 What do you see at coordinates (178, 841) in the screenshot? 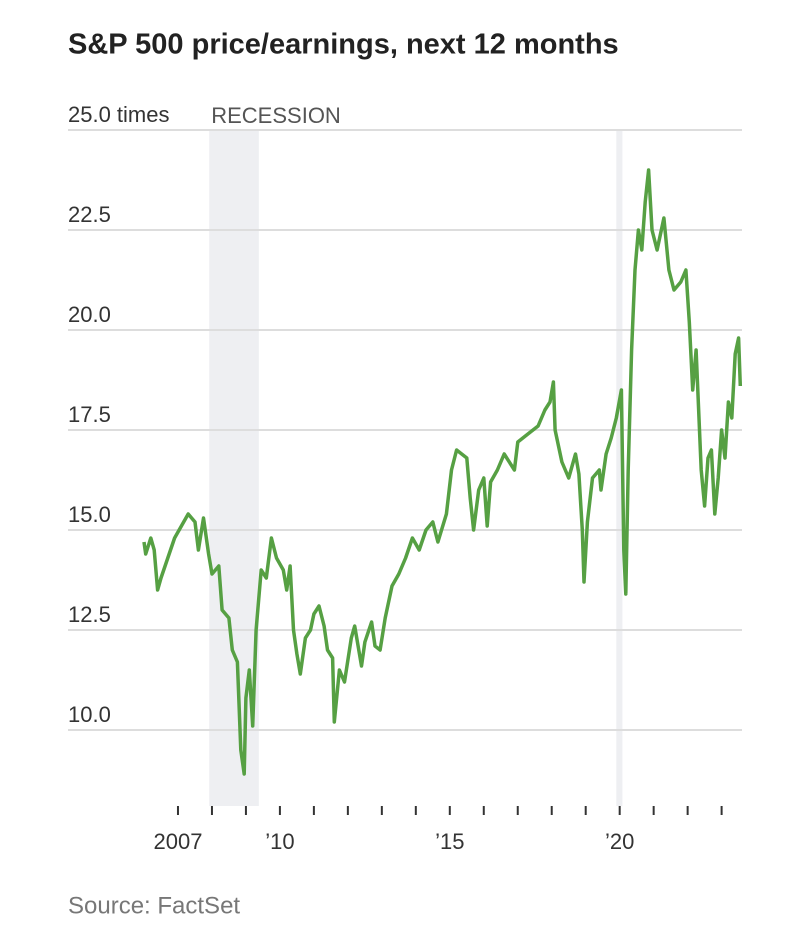
I see `x-tick-label: 2007` at bounding box center [178, 841].